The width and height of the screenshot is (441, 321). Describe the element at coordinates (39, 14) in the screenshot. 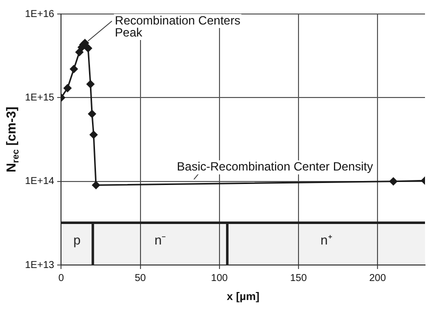

I see `y-tick-label: 1E+16` at that location.